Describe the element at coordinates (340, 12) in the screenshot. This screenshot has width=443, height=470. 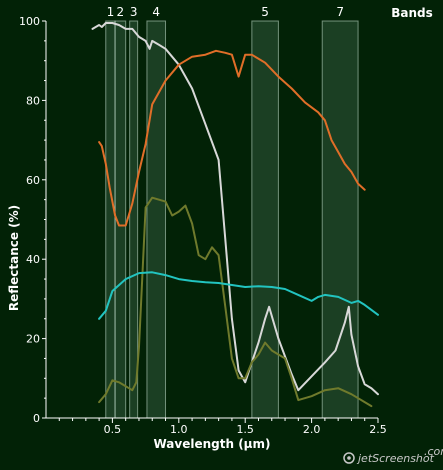
I see `band-7-label: 7` at that location.